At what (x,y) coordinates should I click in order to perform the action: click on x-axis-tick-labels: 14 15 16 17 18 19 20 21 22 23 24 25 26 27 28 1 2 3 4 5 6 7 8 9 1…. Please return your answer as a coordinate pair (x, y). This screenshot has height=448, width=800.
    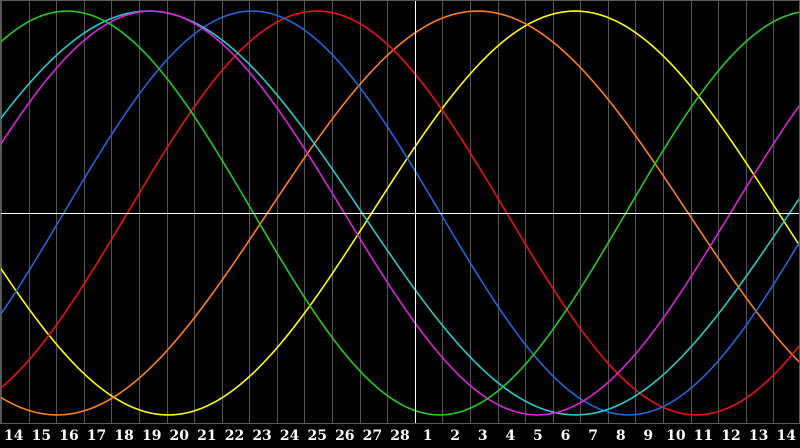
    Looking at the image, I should click on (400, 436).